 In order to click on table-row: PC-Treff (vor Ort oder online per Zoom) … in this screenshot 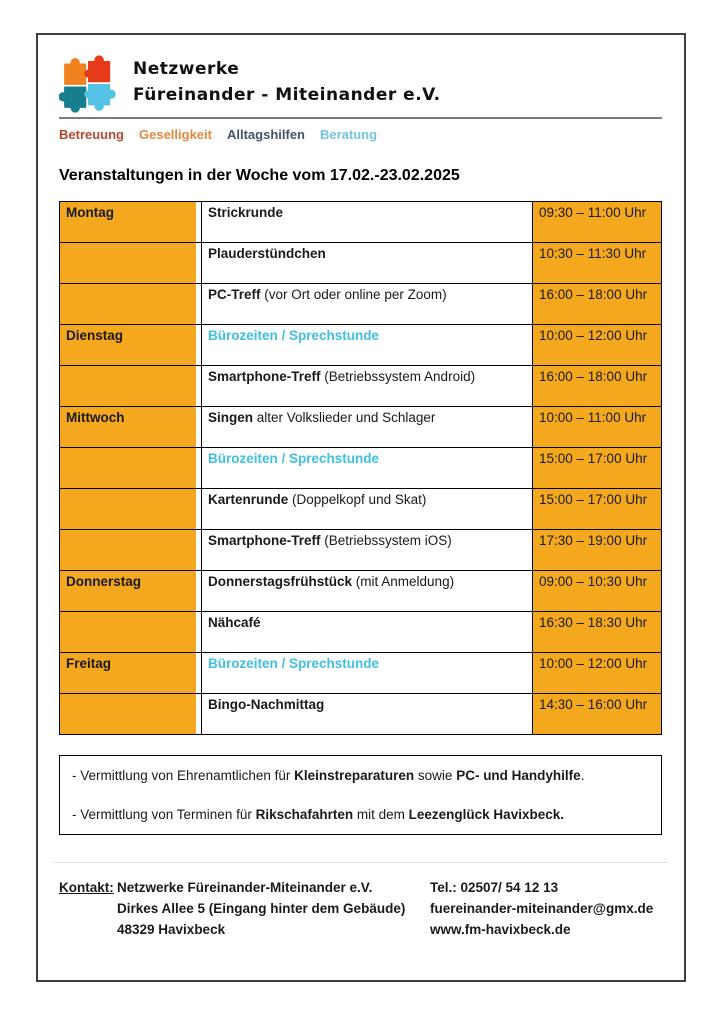, I will do `click(360, 304)`.